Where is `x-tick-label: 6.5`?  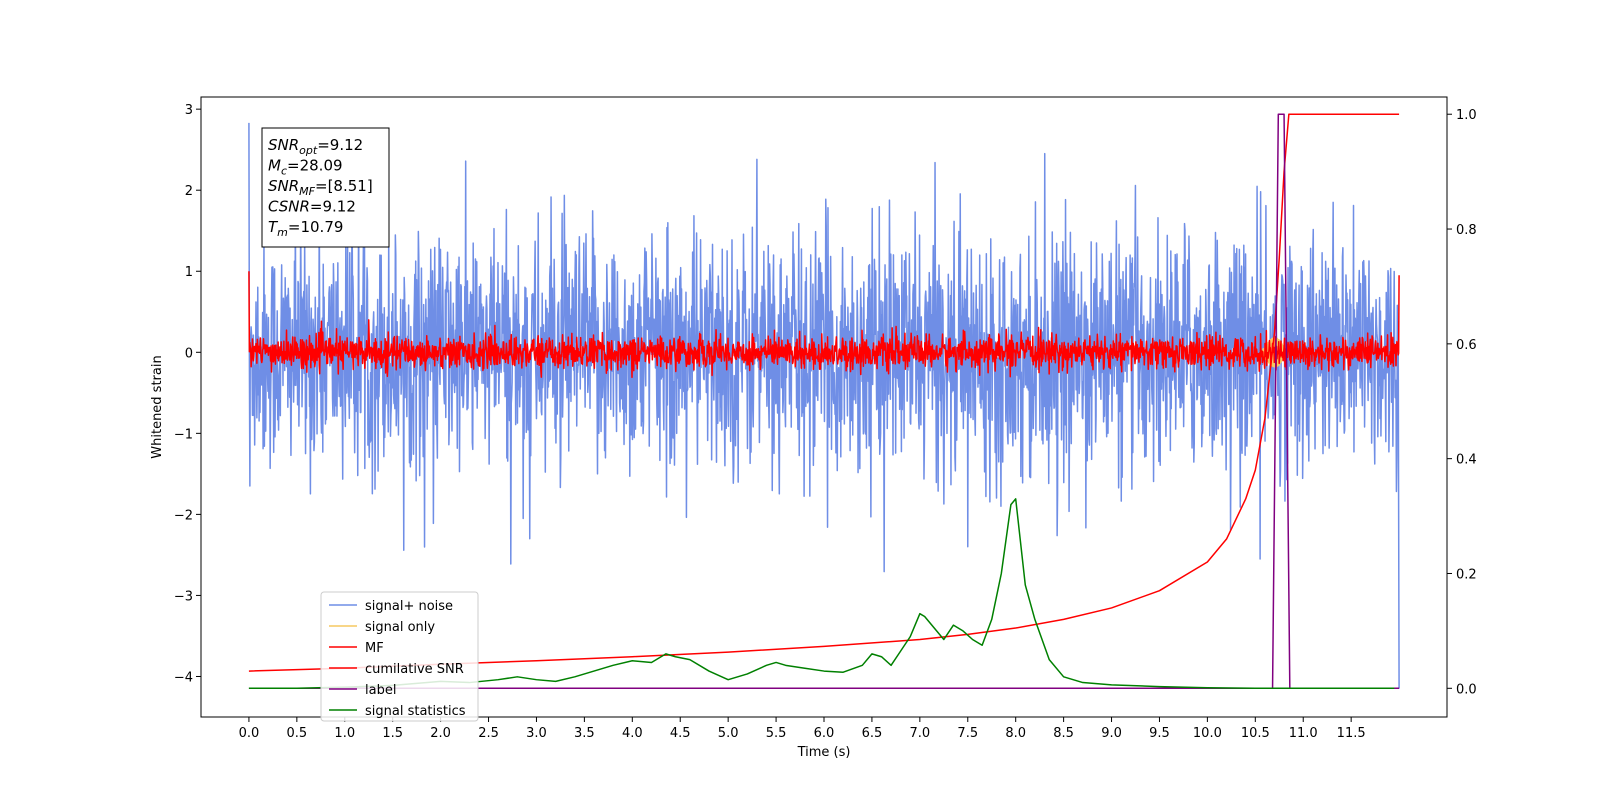 x-tick-label: 6.5 is located at coordinates (872, 733).